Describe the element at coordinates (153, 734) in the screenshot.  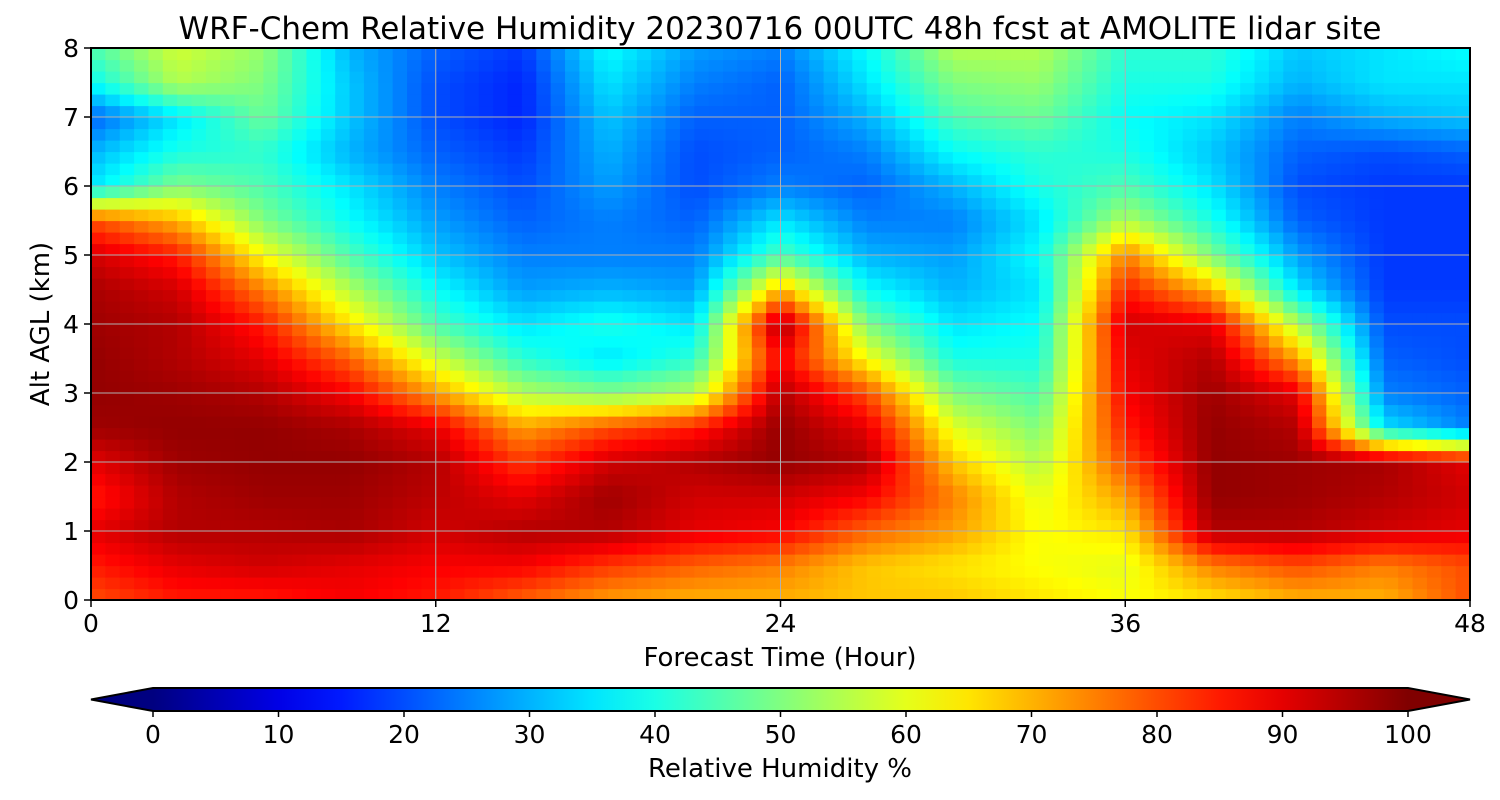
I see `colorbar-tick-label: 0` at that location.